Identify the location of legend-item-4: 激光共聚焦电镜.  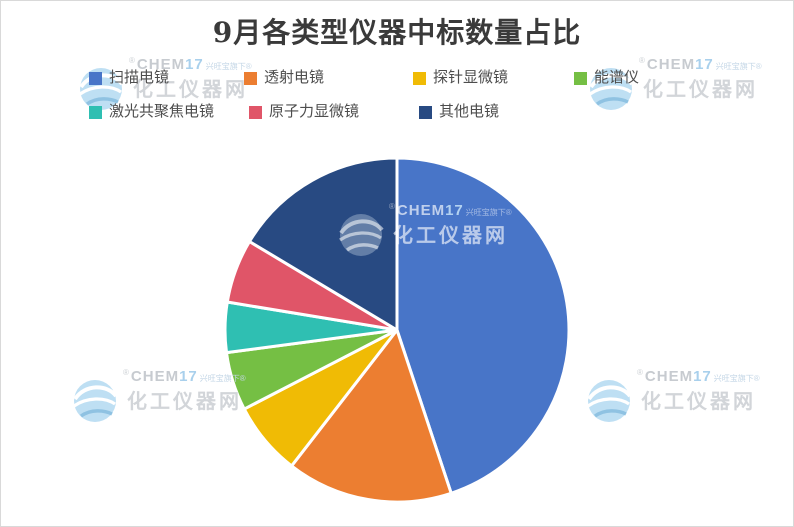
(151, 112).